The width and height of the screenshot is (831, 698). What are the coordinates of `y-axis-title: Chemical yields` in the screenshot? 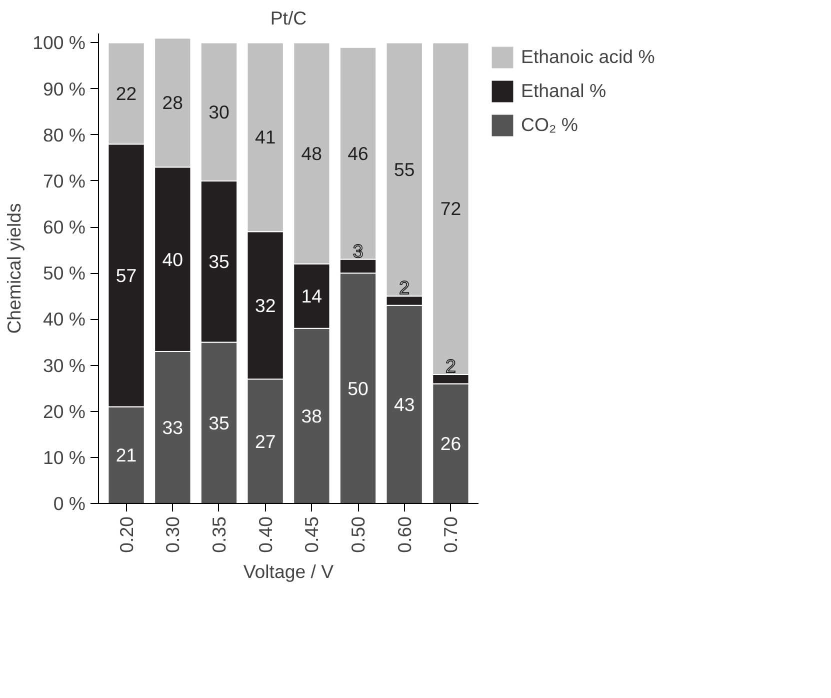 It's located at (14, 268).